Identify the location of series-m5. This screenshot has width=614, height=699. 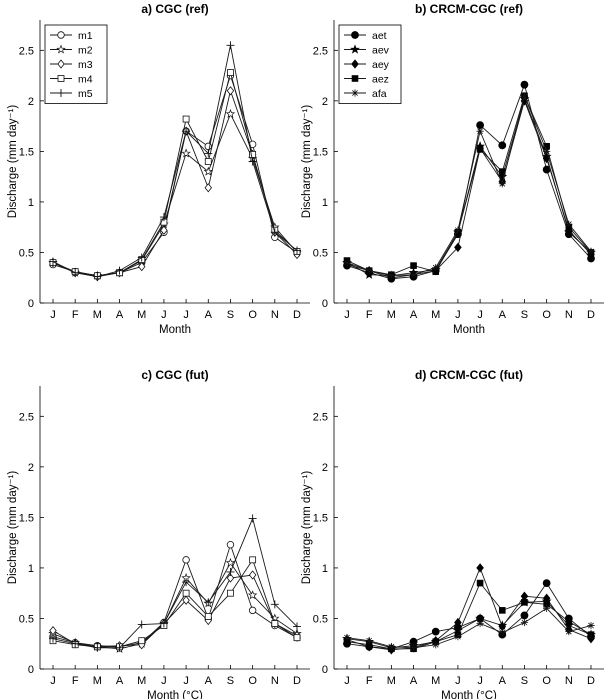
(175, 161).